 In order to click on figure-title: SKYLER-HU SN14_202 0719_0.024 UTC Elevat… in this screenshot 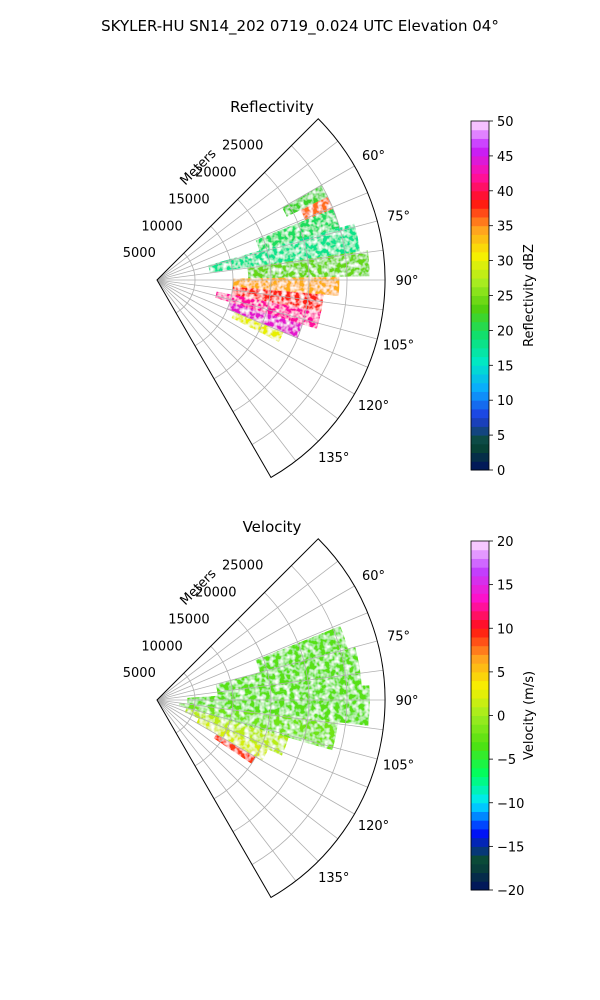, I will do `click(300, 26)`.